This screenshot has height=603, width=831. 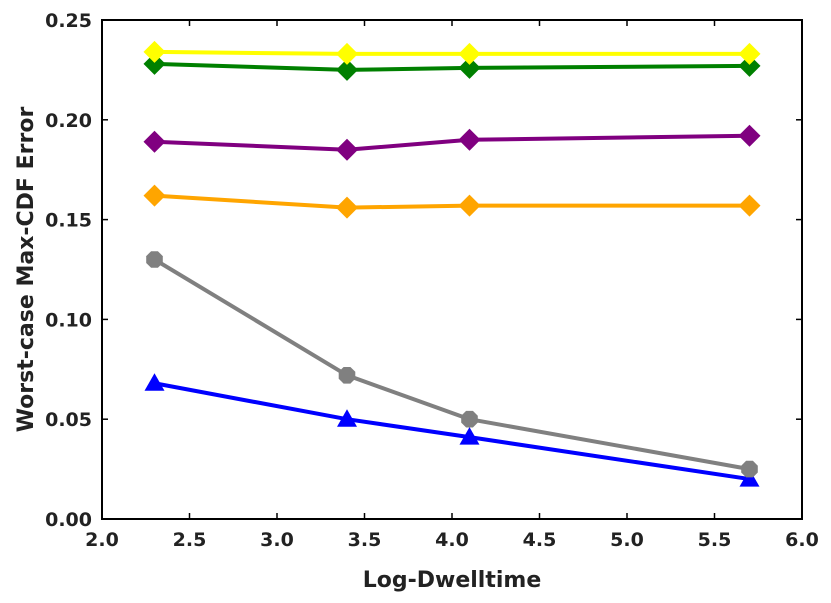 I want to click on x-tick-label: 5.0, so click(x=627, y=540).